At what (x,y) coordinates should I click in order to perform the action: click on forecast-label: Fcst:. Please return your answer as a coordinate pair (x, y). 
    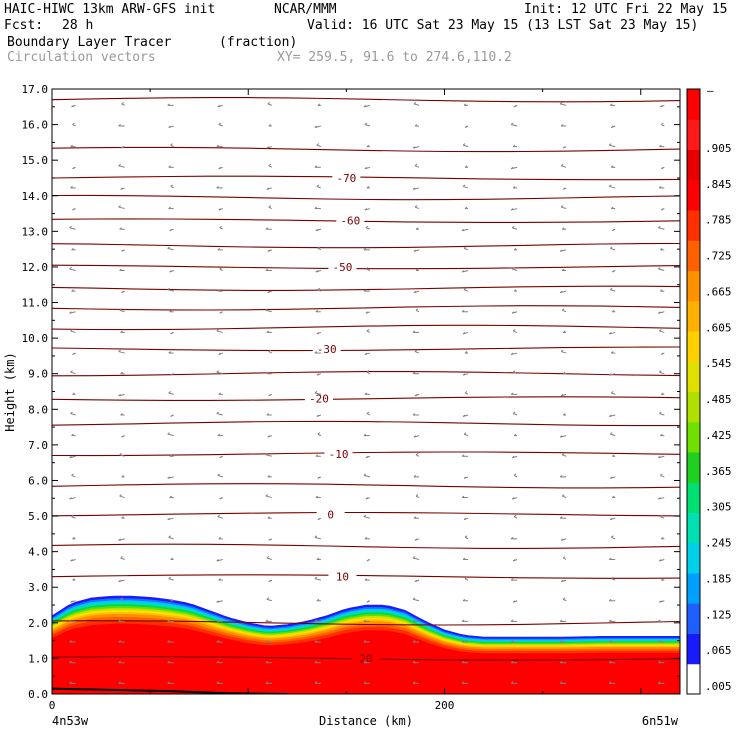
    Looking at the image, I should click on (24, 25).